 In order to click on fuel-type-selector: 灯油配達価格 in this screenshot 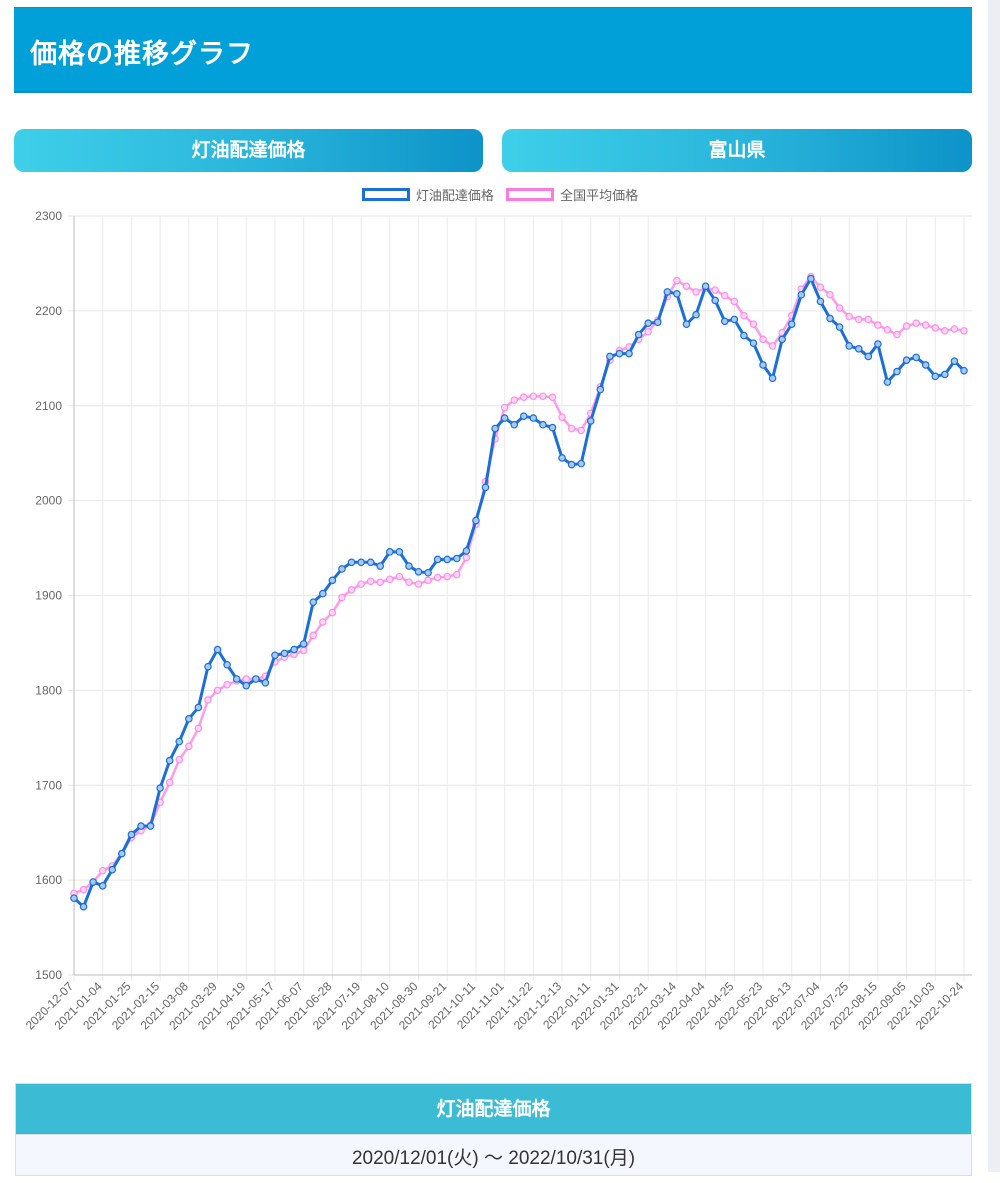, I will do `click(248, 150)`.